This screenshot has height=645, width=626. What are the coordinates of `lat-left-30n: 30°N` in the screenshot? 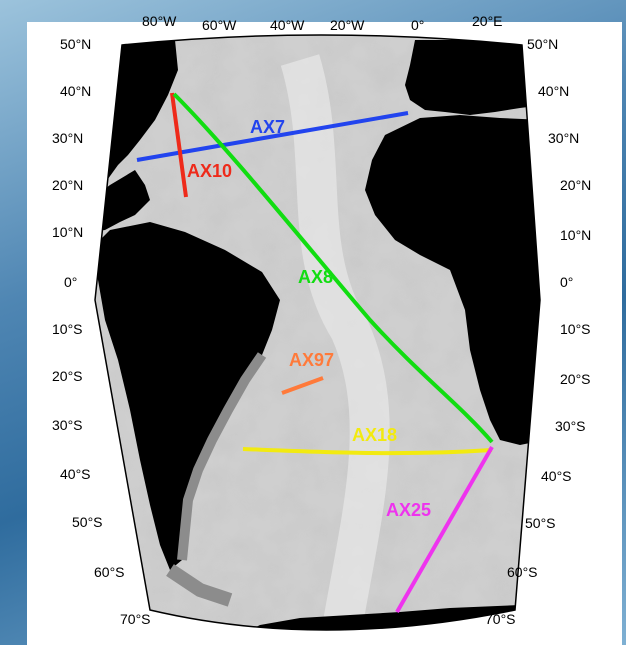 It's located at (67, 138).